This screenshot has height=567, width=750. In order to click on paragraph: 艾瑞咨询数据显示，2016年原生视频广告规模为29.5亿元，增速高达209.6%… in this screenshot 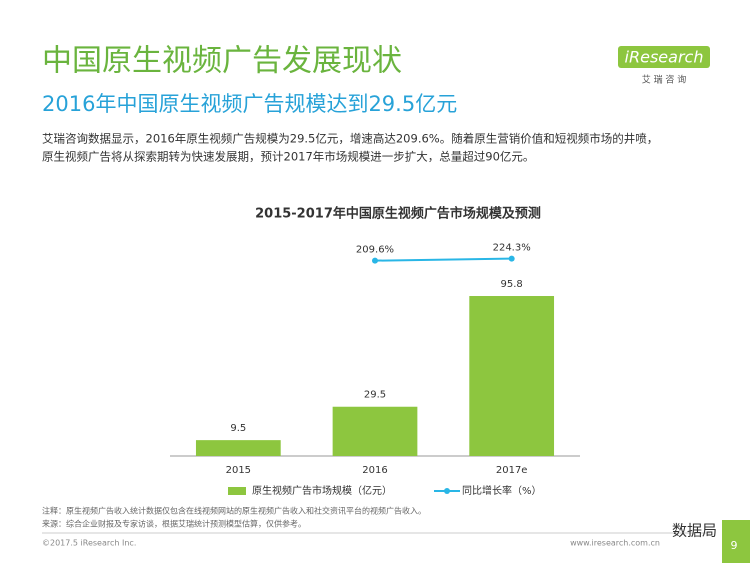, I will do `click(350, 139)`.